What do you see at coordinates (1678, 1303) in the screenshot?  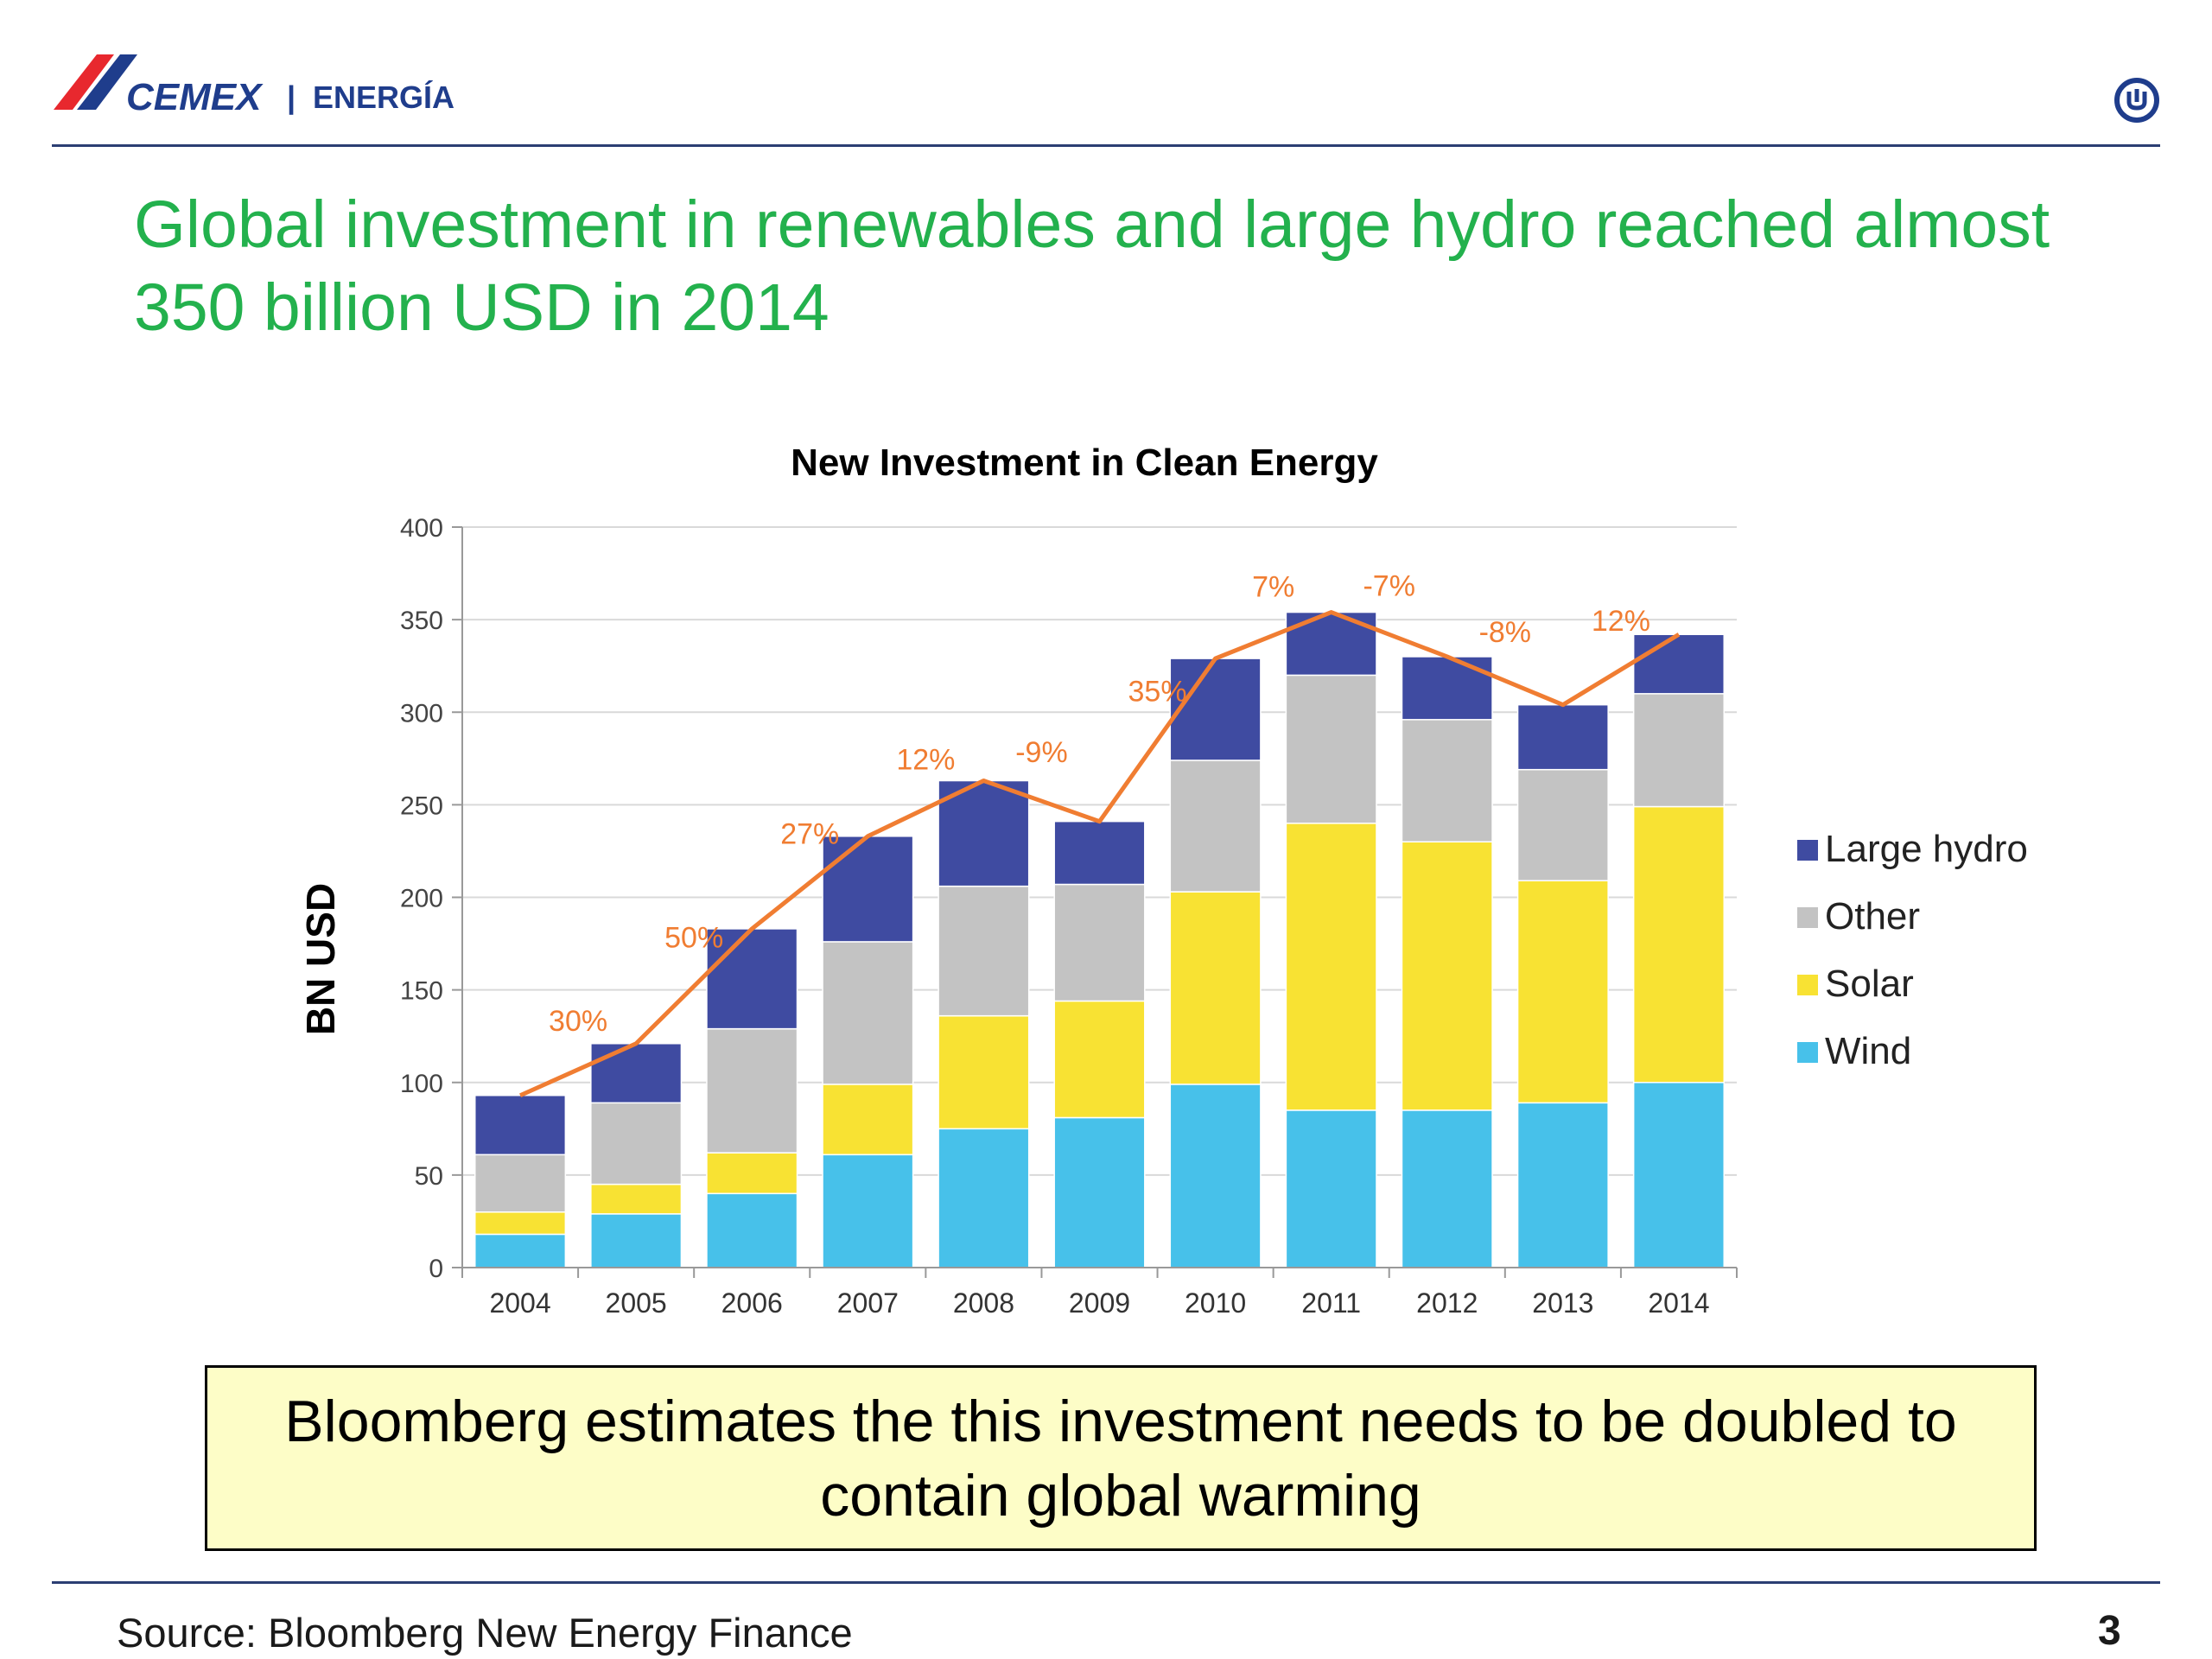 I see `x-tick-label: 2014` at bounding box center [1678, 1303].